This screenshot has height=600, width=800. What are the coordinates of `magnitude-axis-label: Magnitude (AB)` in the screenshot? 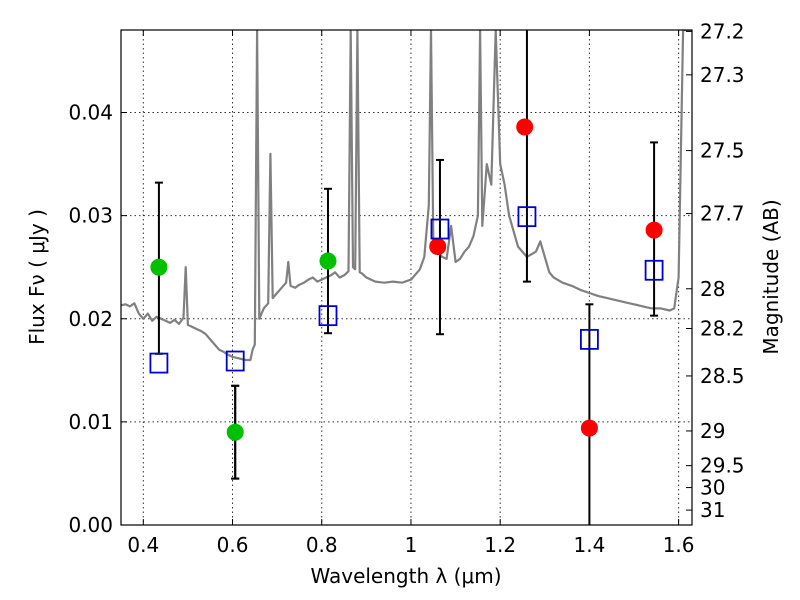 It's located at (771, 276).